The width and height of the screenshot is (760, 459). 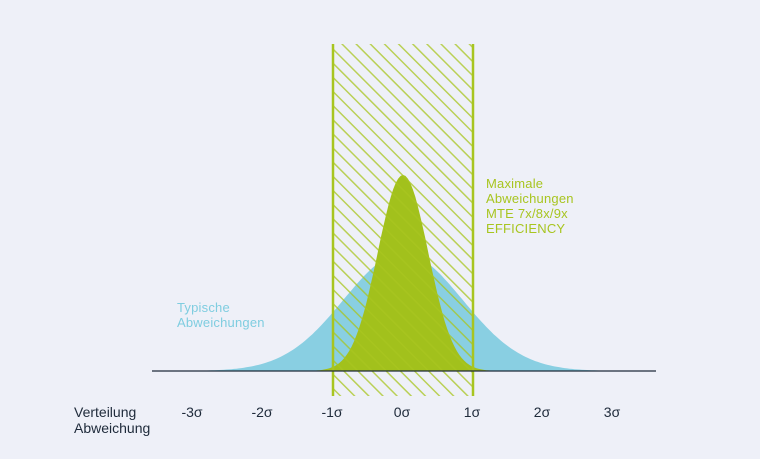 I want to click on typical-deviation-label: Typische Abweichungen, so click(x=221, y=315).